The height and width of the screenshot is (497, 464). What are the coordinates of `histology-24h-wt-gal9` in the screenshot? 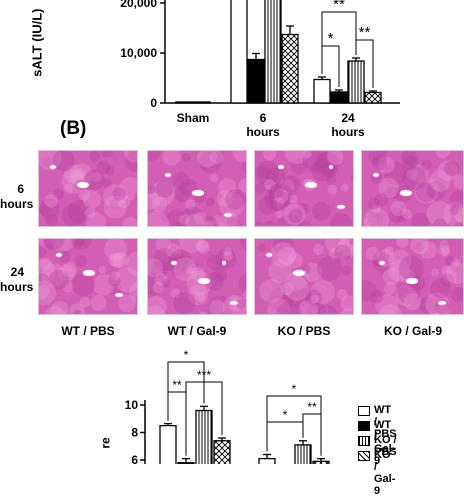 It's located at (197, 276).